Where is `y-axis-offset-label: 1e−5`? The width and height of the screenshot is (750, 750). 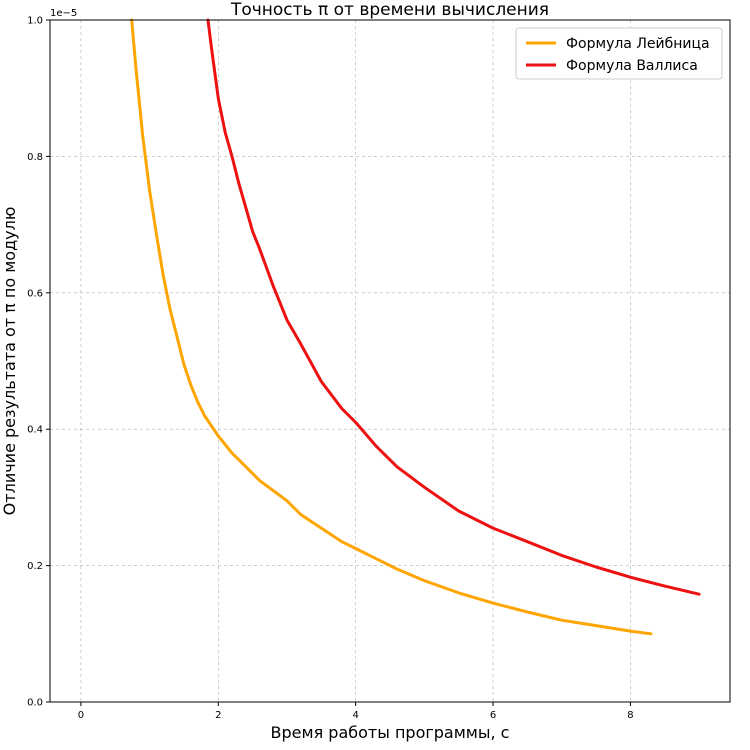
y-axis-offset-label: 1e−5 is located at coordinates (63, 13).